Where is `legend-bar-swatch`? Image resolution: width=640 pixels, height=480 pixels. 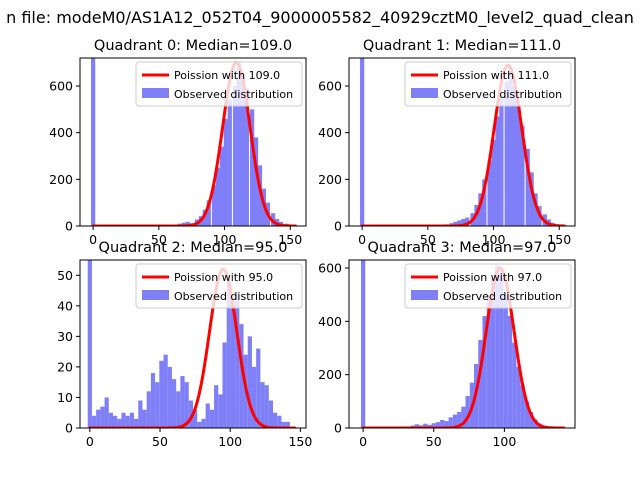
legend-bar-swatch is located at coordinates (155, 93).